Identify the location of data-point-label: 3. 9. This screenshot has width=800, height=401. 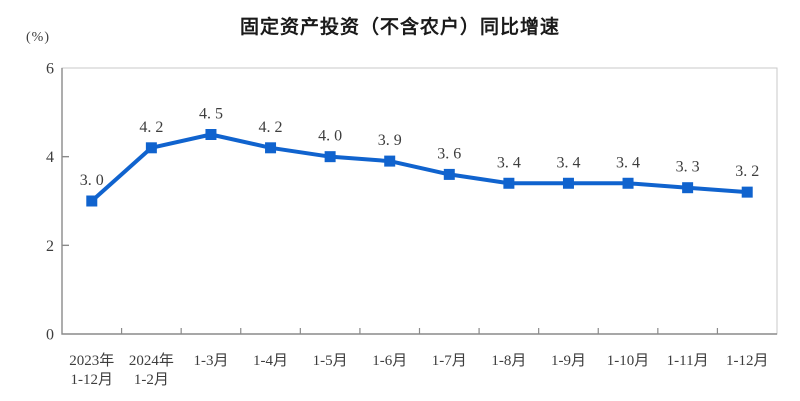
(390, 140).